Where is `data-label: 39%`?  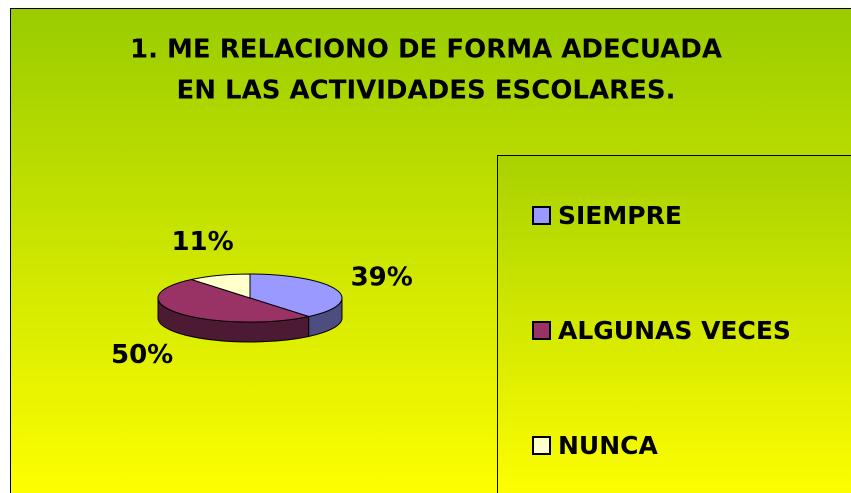 data-label: 39% is located at coordinates (382, 278).